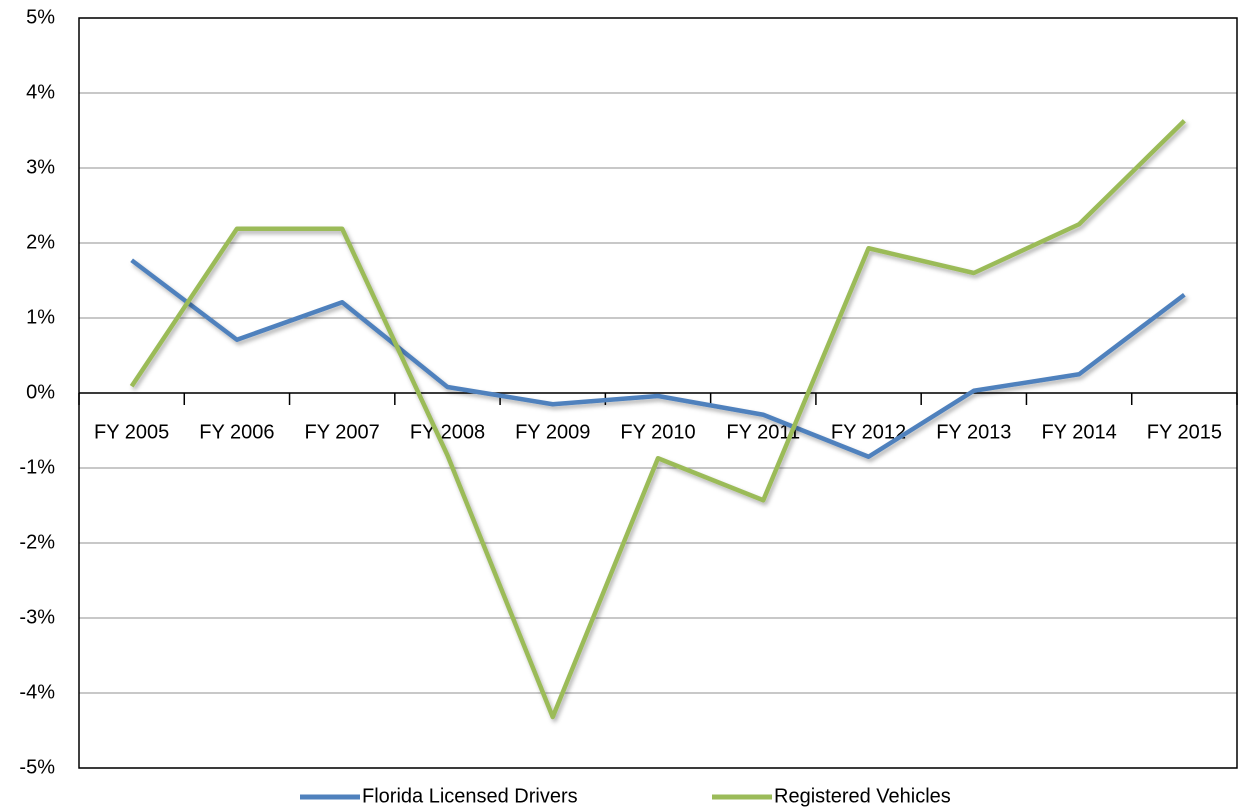  What do you see at coordinates (552, 432) in the screenshot?
I see `x-tick-label: FY 2009` at bounding box center [552, 432].